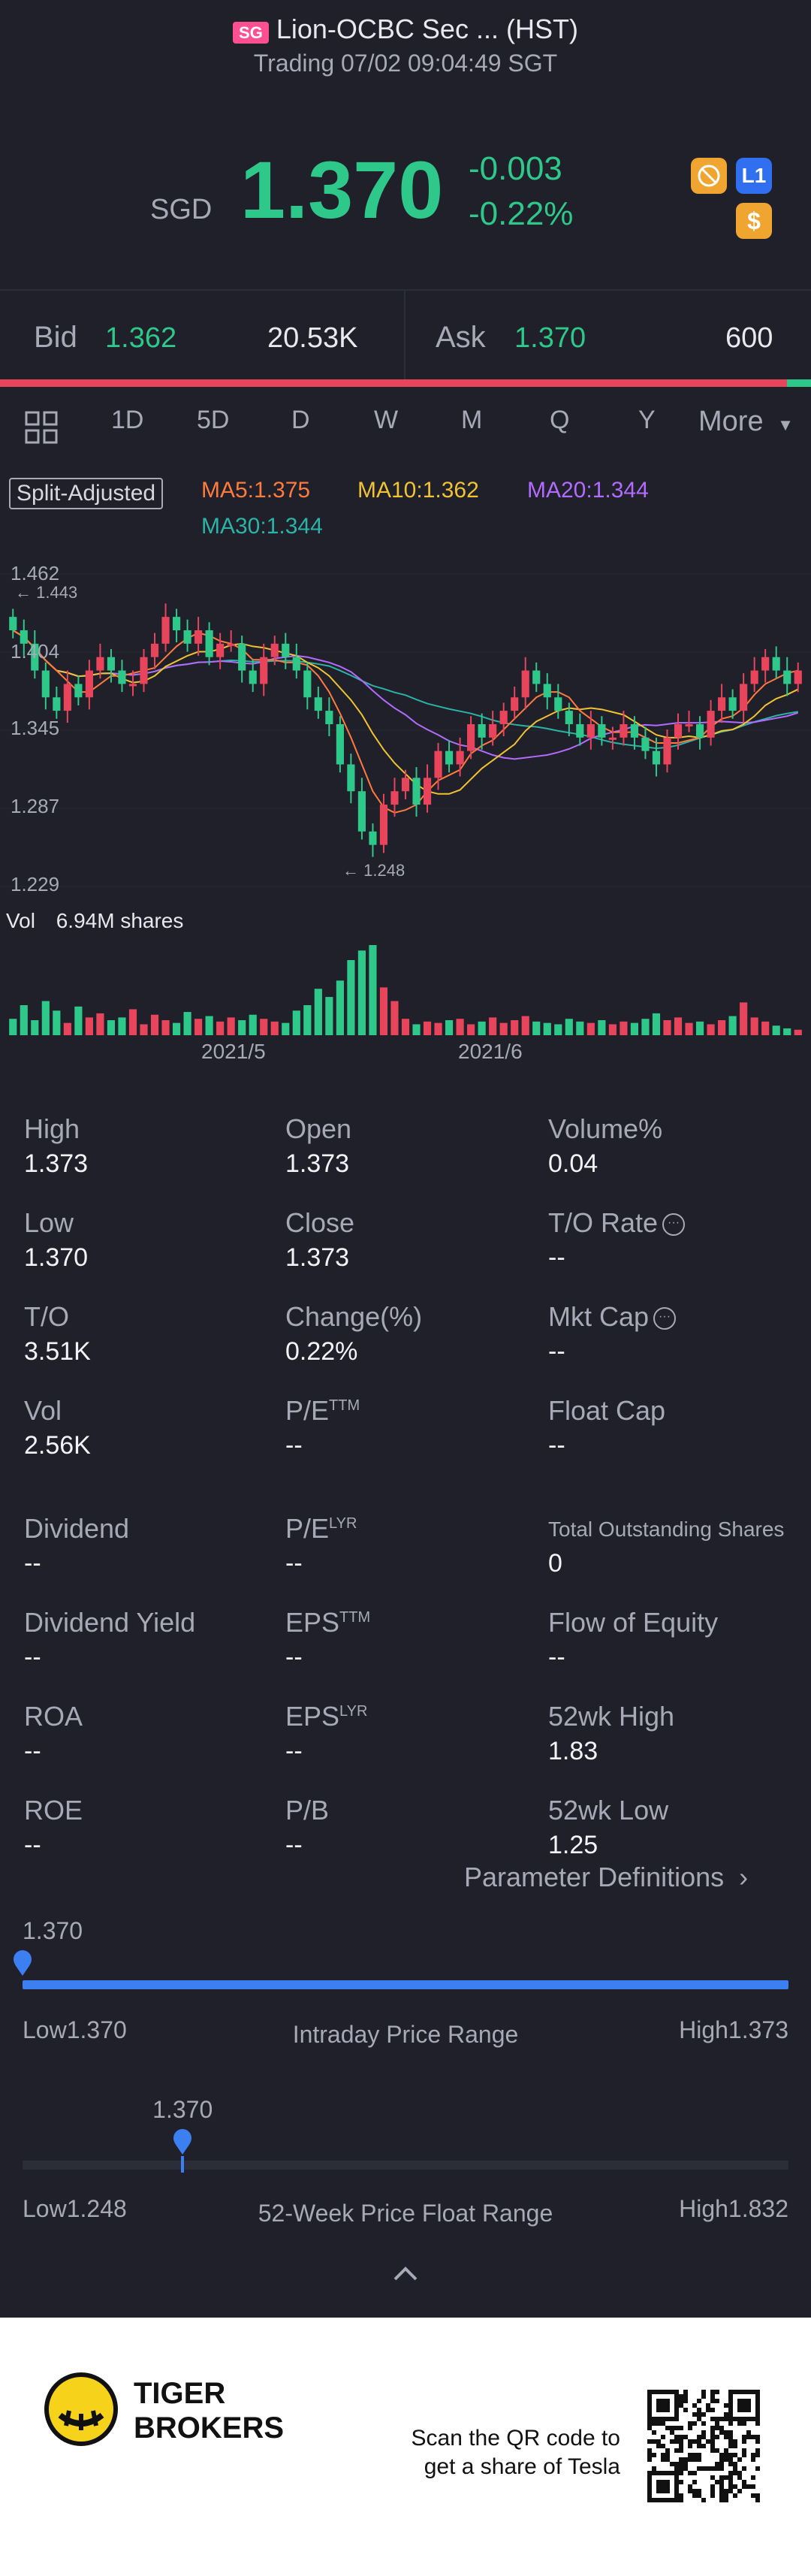 This screenshot has width=811, height=2576. I want to click on stat-value: 1.373, so click(317, 1163).